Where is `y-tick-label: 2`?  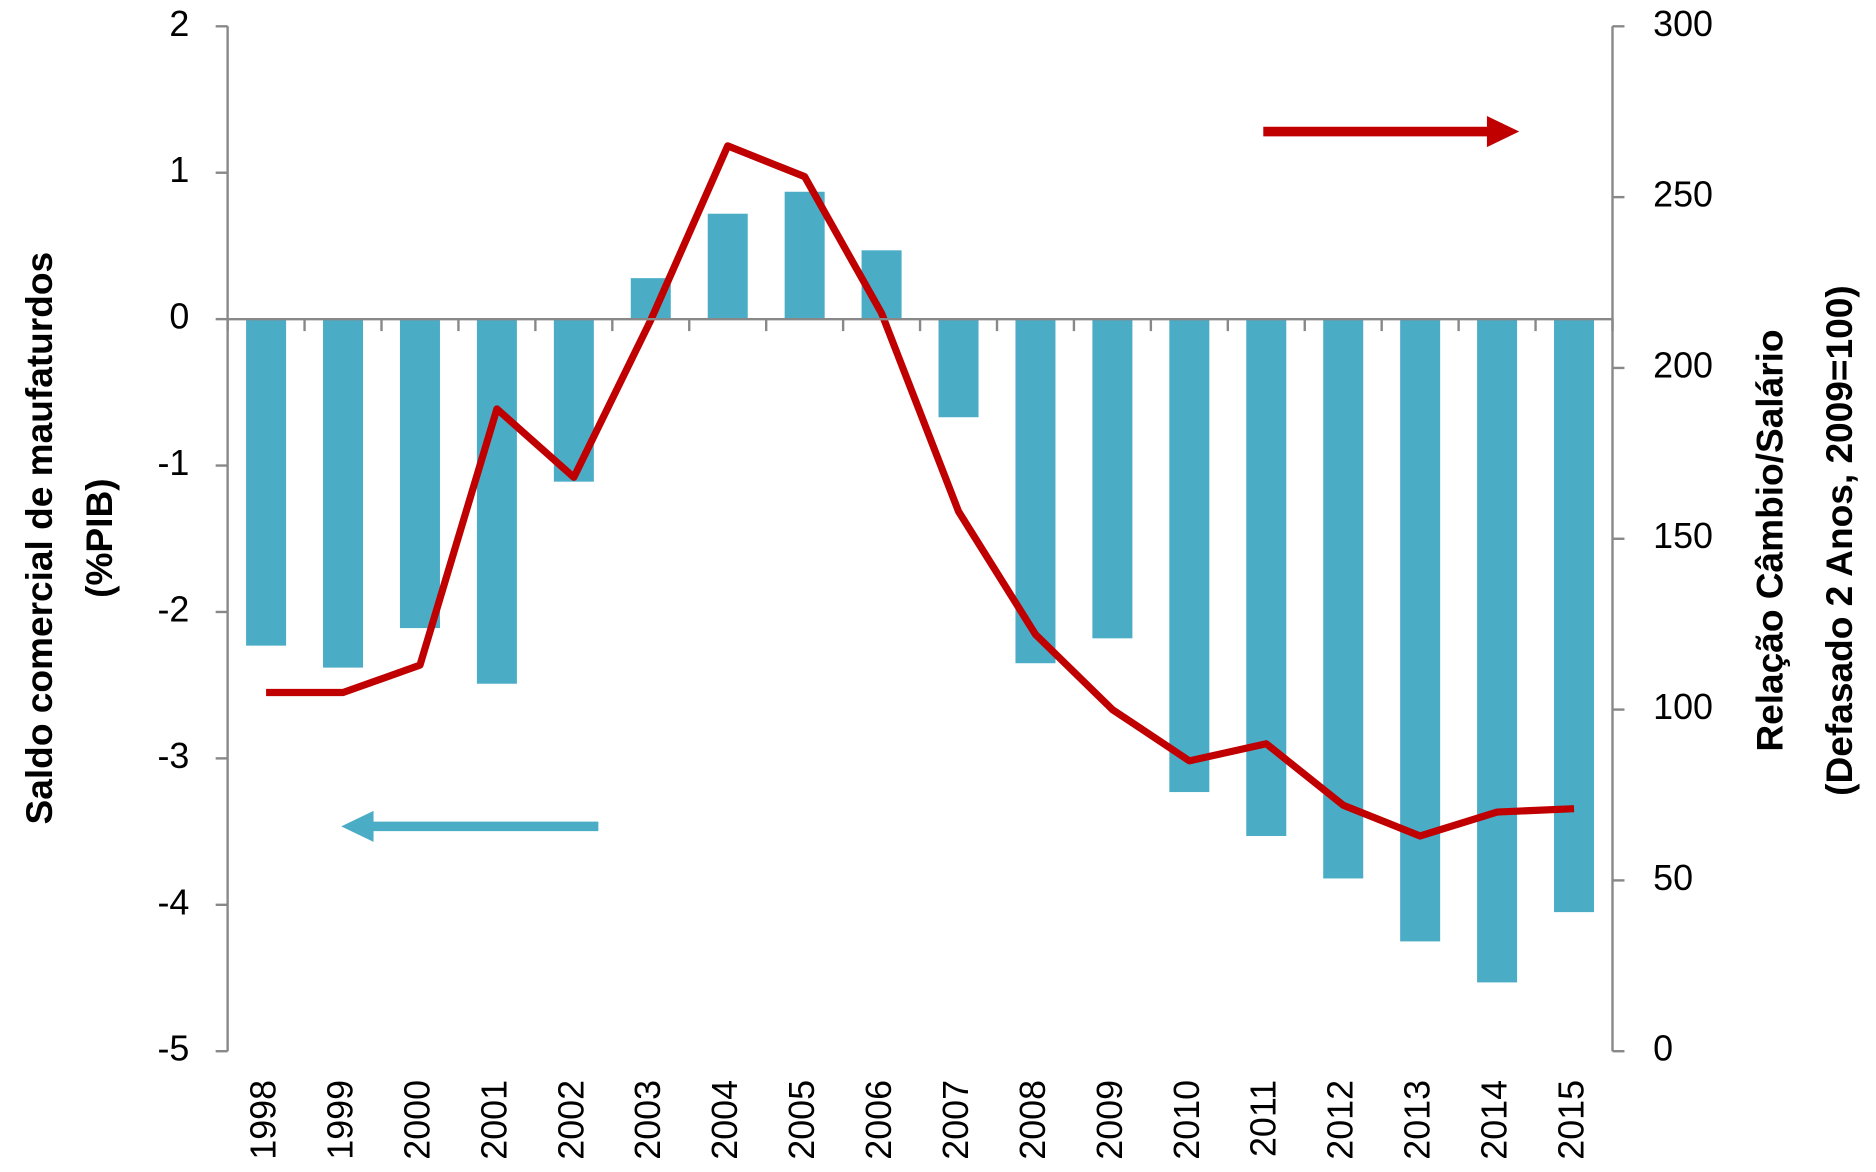 y-tick-label: 2 is located at coordinates (179, 24).